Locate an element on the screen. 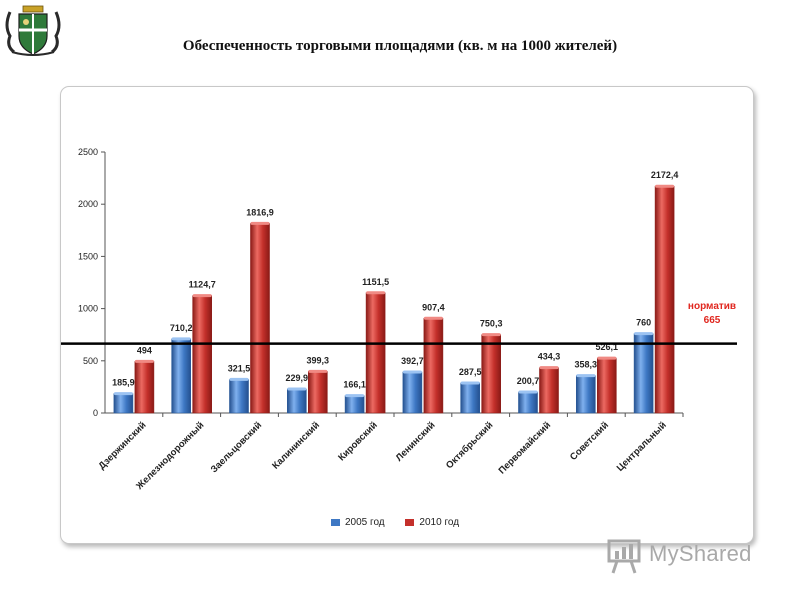 The height and width of the screenshot is (600, 800). data-label: 1816,9 is located at coordinates (260, 212).